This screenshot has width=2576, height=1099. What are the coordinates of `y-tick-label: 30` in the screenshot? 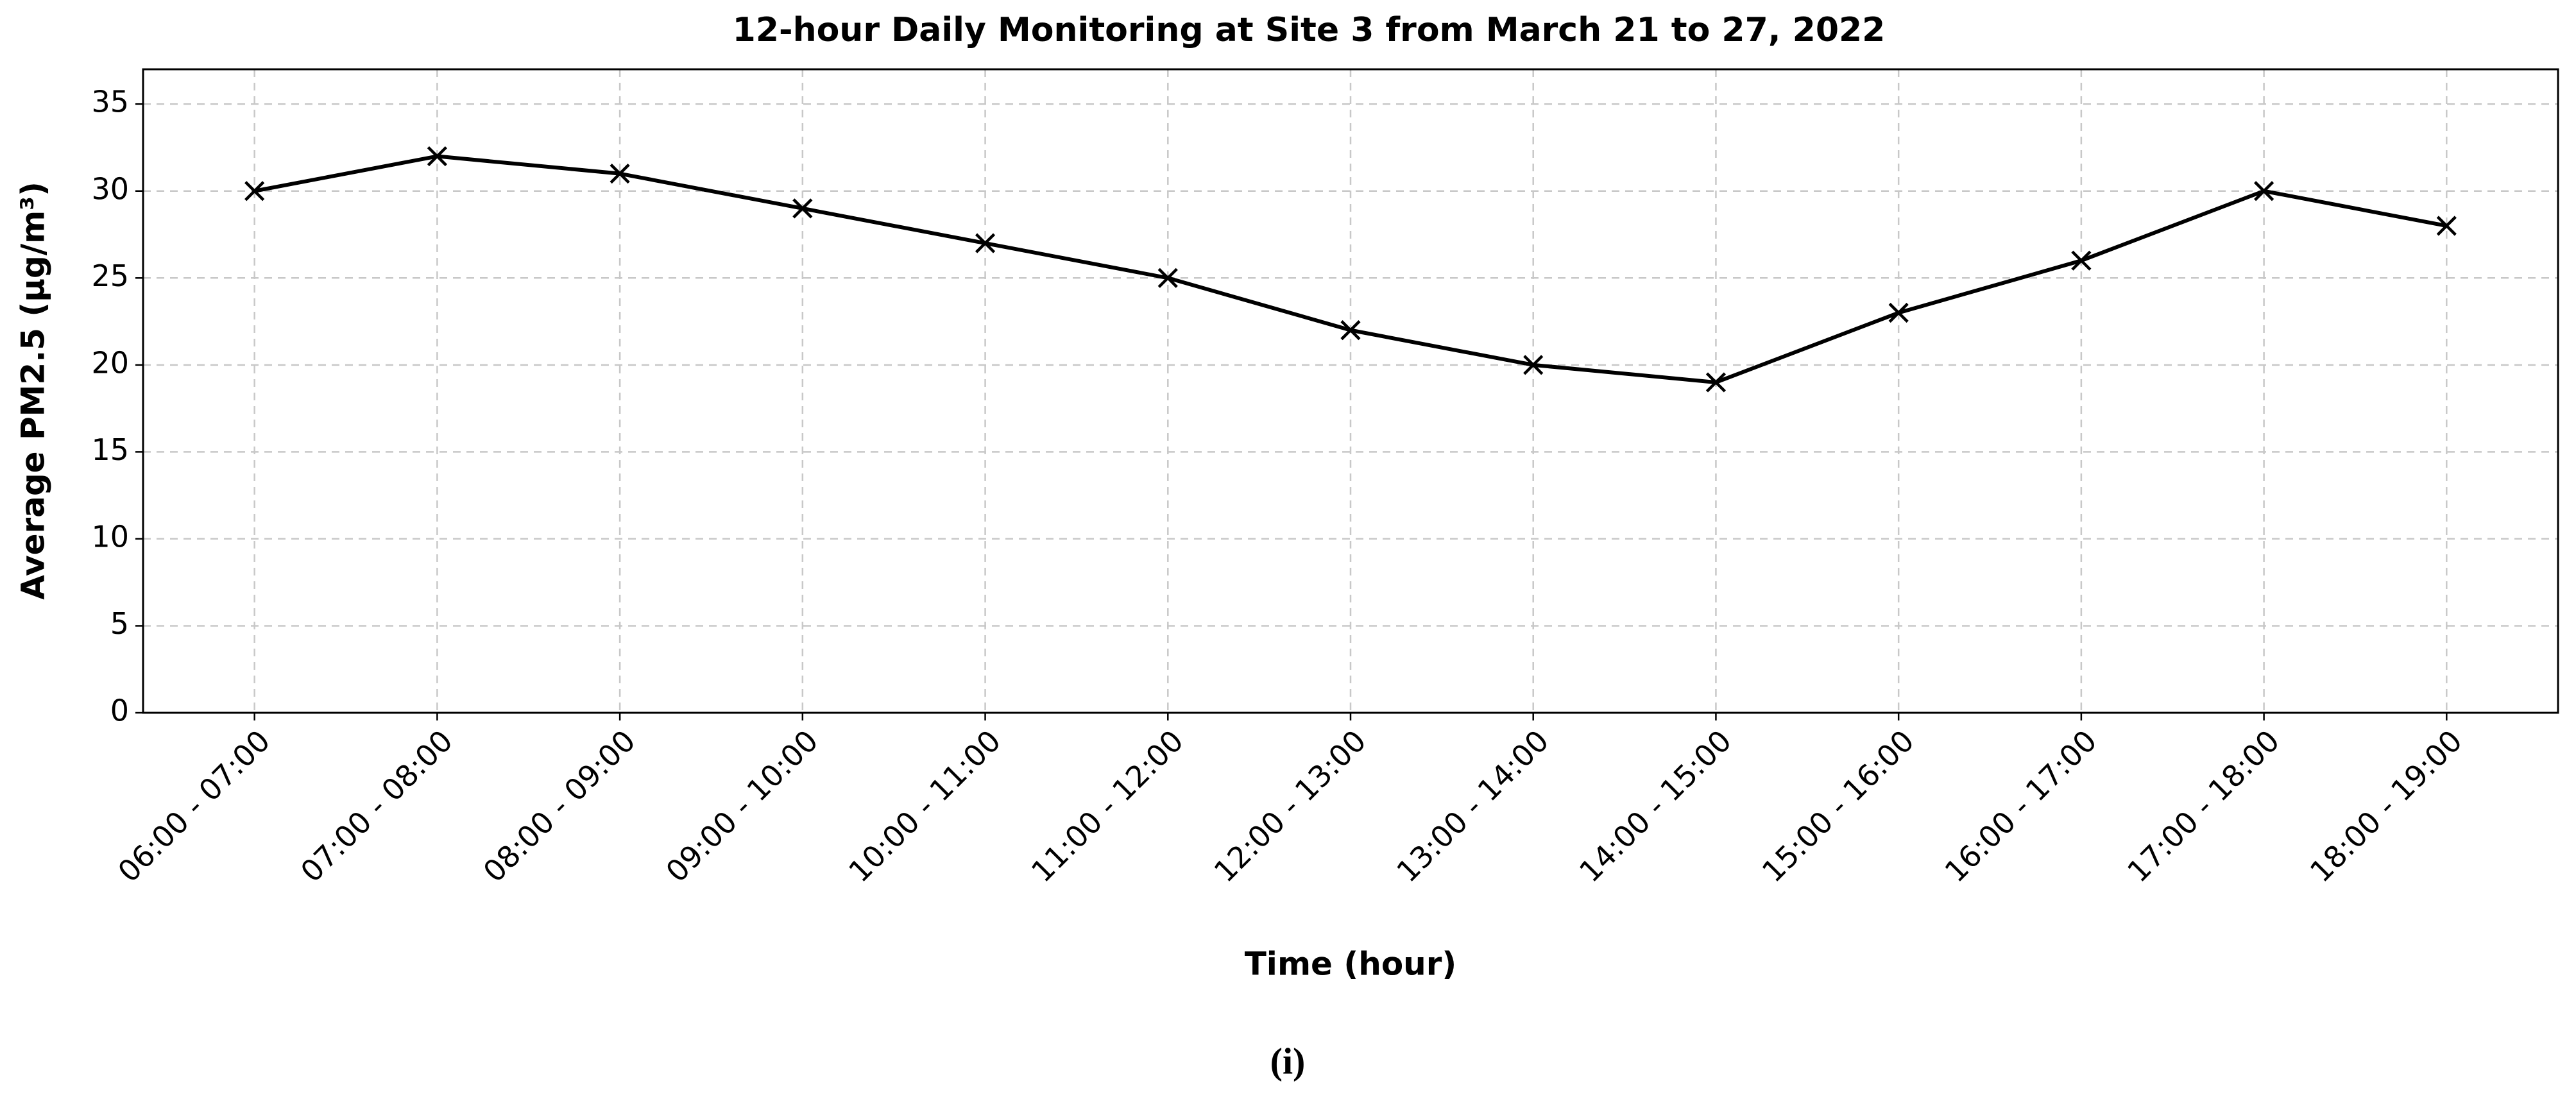 It's located at (110, 188).